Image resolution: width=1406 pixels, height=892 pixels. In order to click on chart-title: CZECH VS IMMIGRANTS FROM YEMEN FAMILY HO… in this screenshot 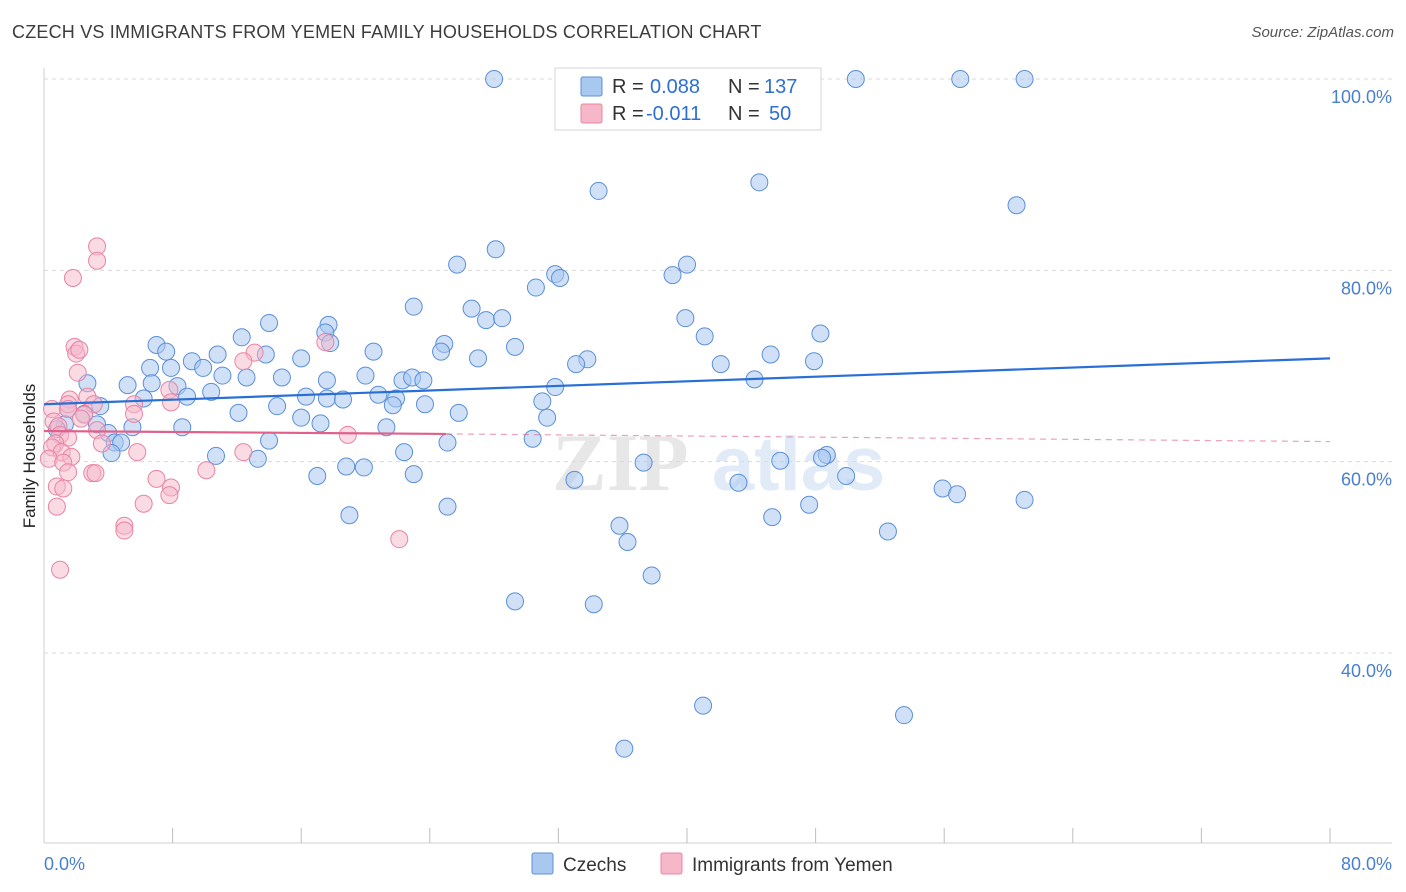, I will do `click(387, 32)`.